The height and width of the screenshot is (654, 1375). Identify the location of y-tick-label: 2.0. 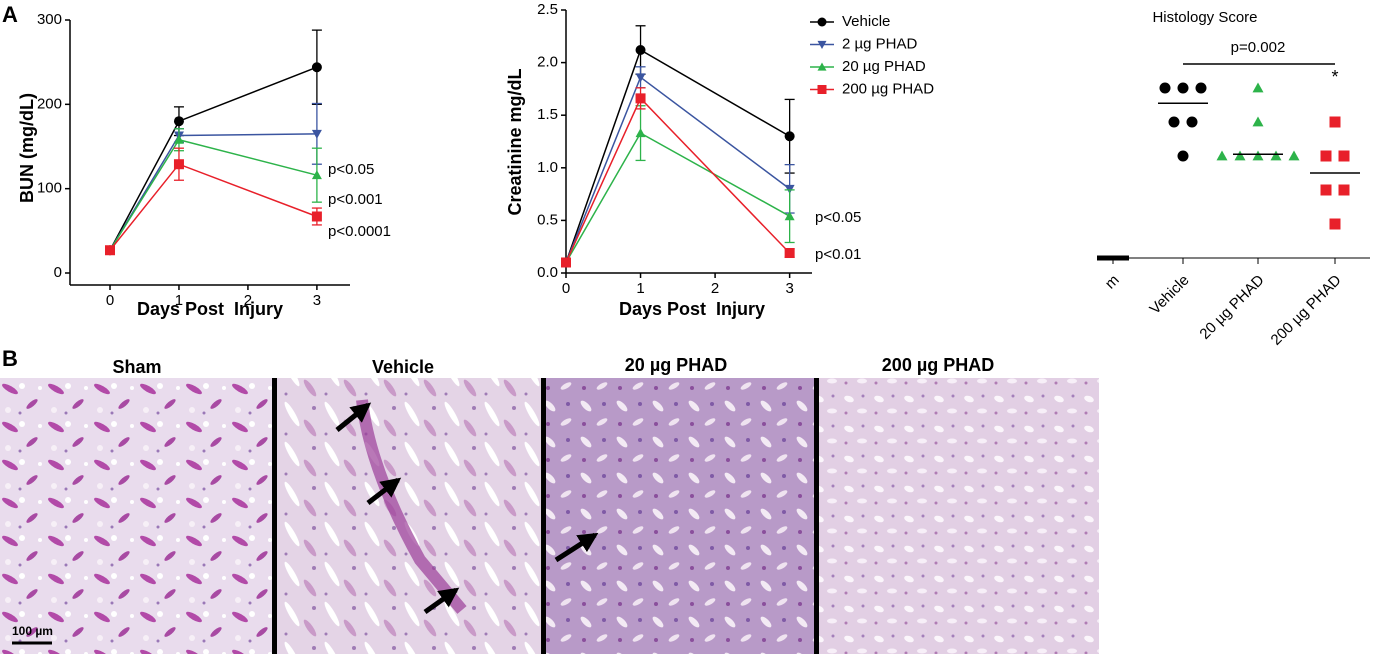
(547, 62).